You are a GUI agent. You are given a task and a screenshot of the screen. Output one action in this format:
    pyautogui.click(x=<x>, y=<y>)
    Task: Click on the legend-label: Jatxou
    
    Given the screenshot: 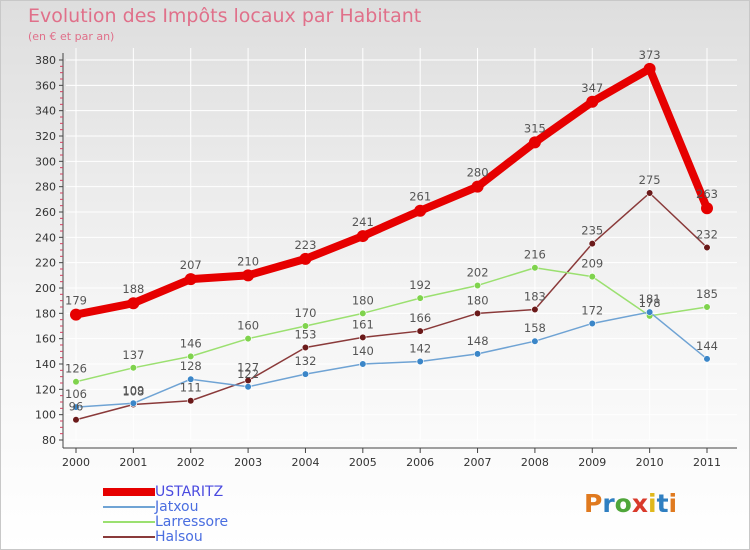 What is the action you would take?
    pyautogui.click(x=177, y=507)
    